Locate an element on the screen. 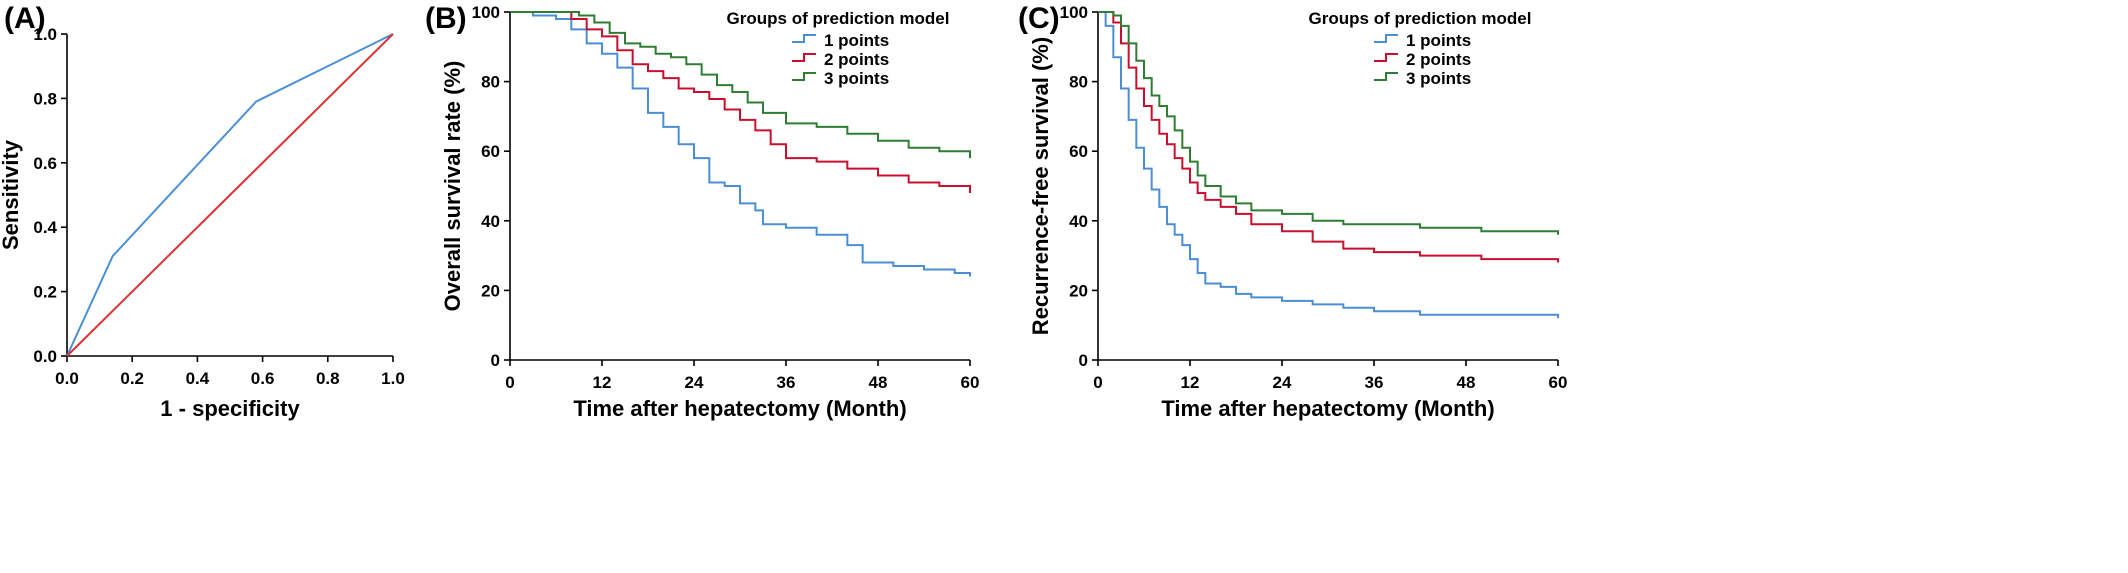  x-axis-title: 1 - specificity is located at coordinates (230, 408).